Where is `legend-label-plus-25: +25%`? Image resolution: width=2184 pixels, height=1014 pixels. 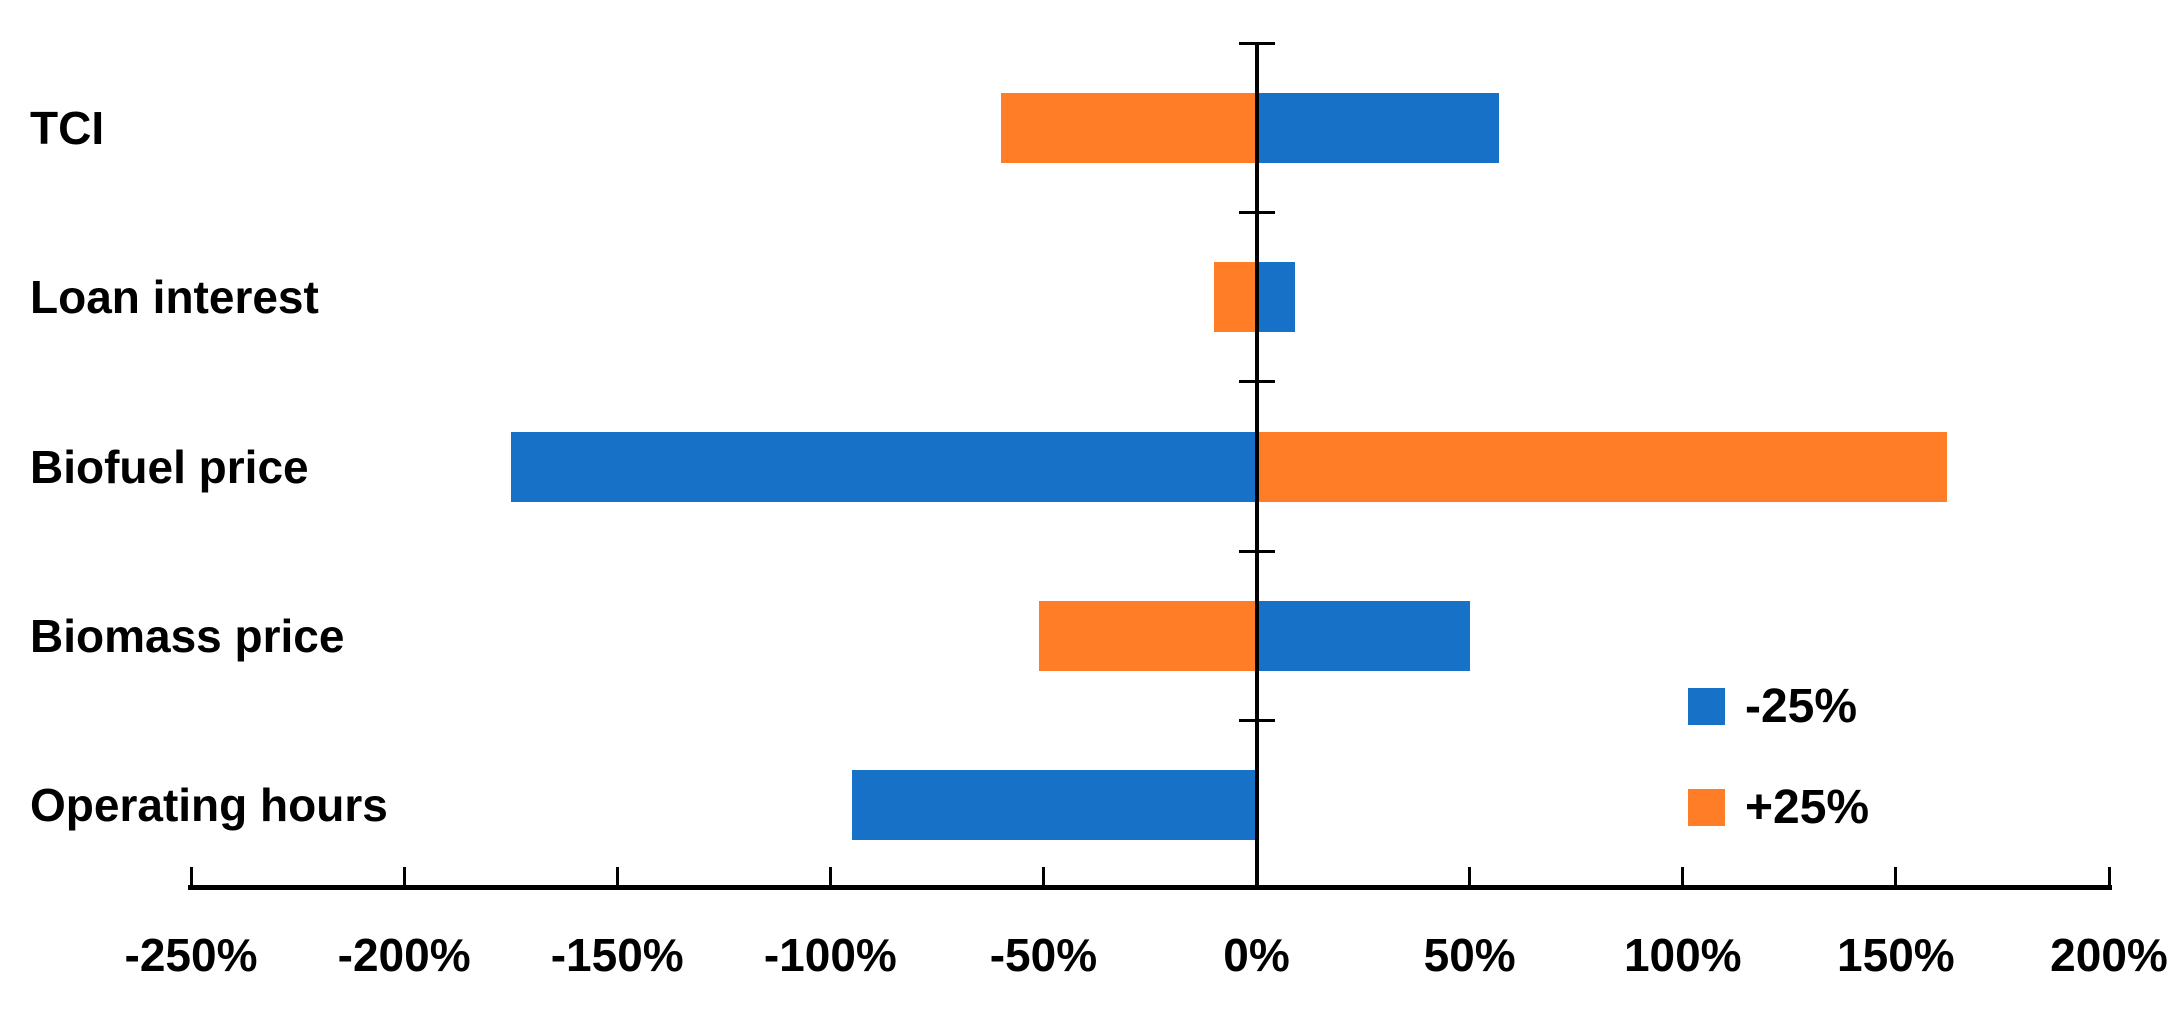 legend-label-plus-25: +25% is located at coordinates (1807, 807).